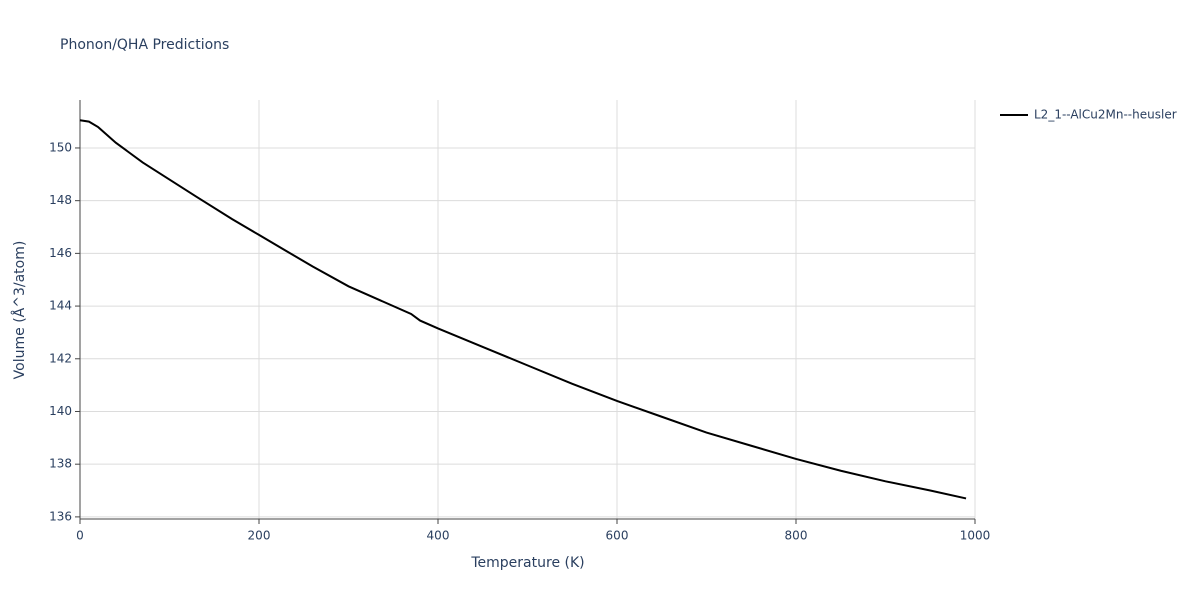  What do you see at coordinates (60, 516) in the screenshot?
I see `y-tick-label: 136` at bounding box center [60, 516].